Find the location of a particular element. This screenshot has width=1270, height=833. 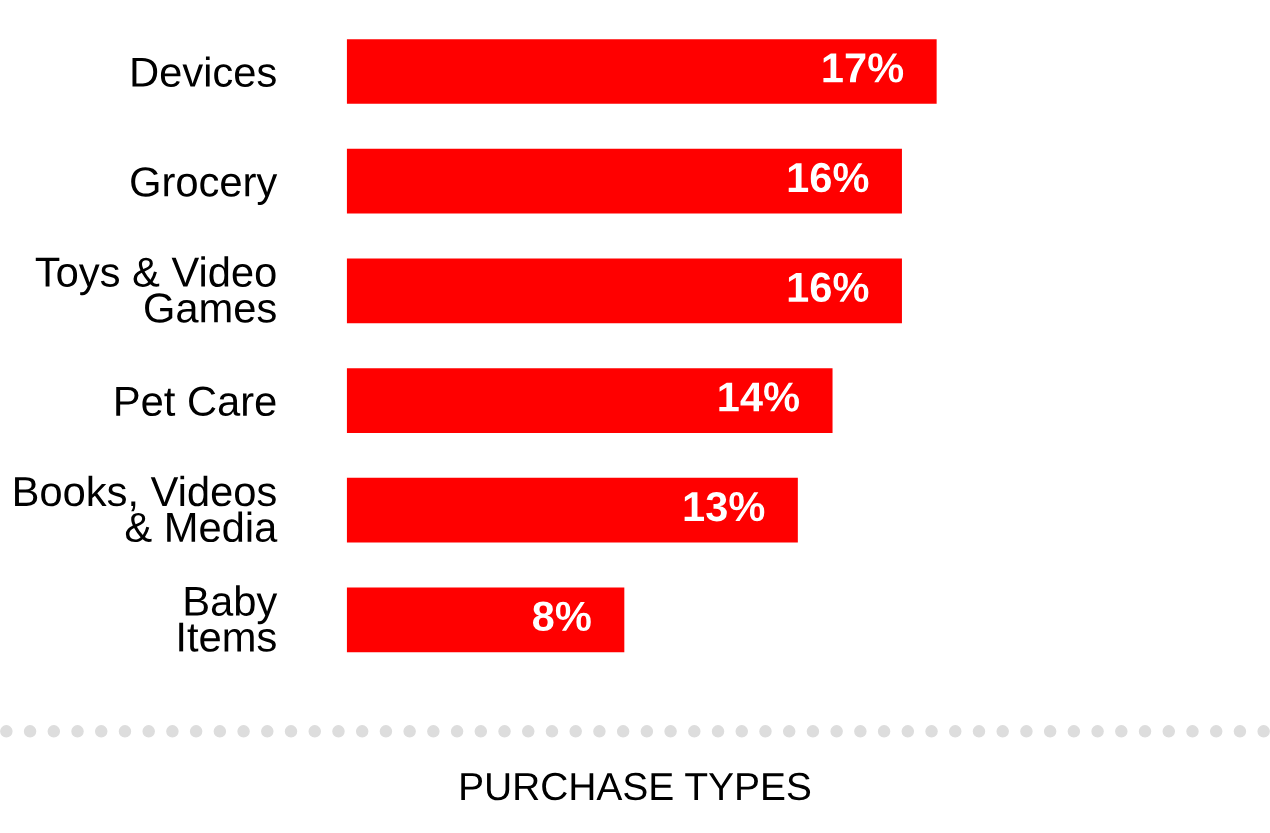

data-label: 8% is located at coordinates (561, 616).